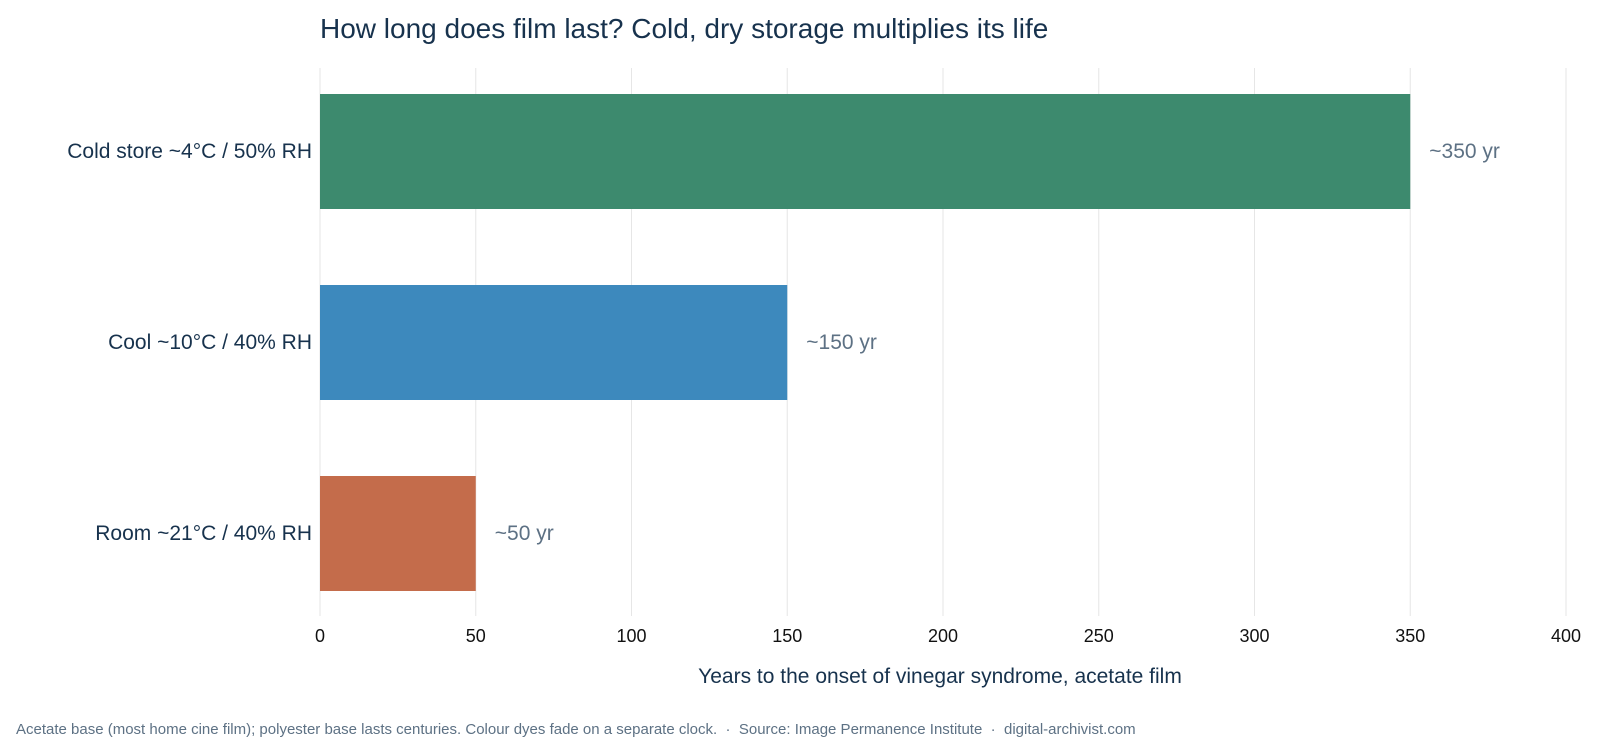 This screenshot has height=752, width=1600. What do you see at coordinates (1410, 636) in the screenshot?
I see `x-tick-label: 350` at bounding box center [1410, 636].